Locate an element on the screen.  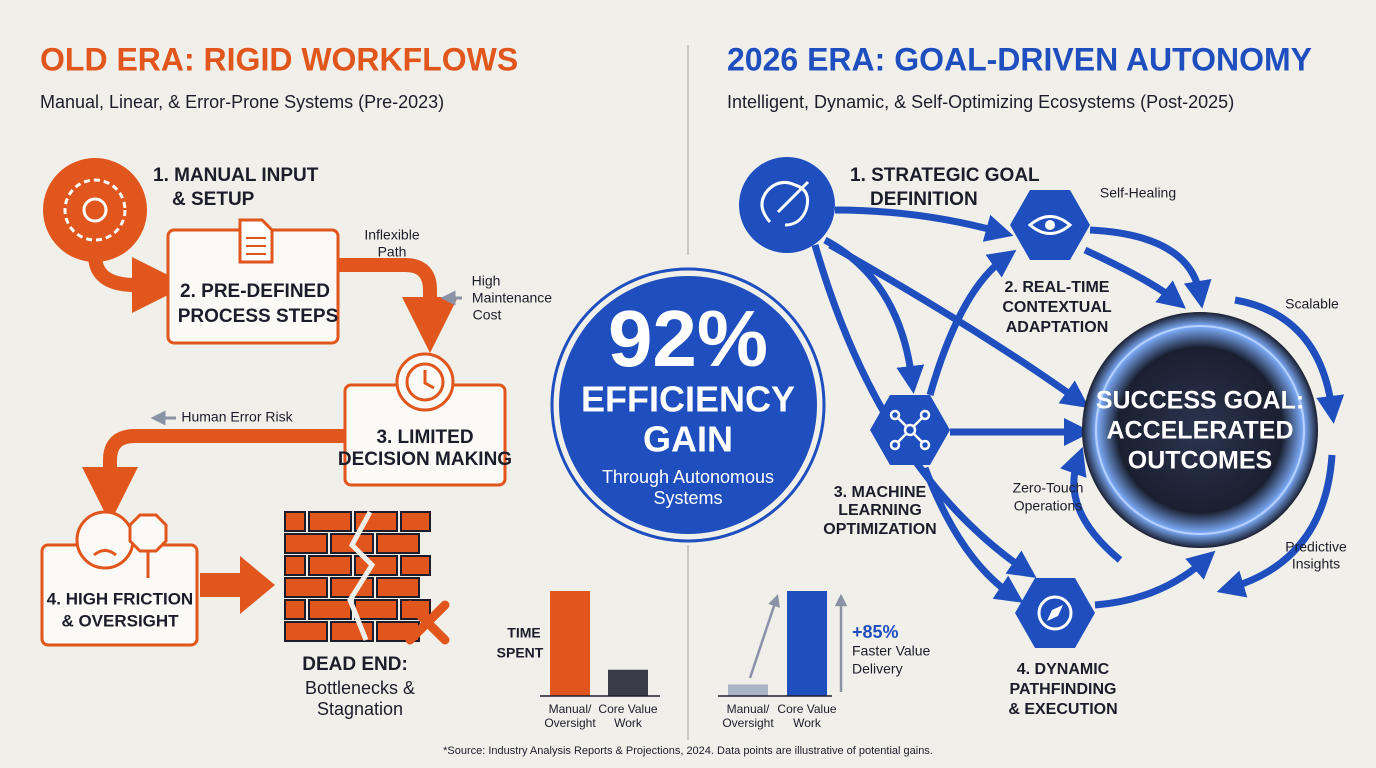
step-label: OPTIMIZATION is located at coordinates (879, 529).